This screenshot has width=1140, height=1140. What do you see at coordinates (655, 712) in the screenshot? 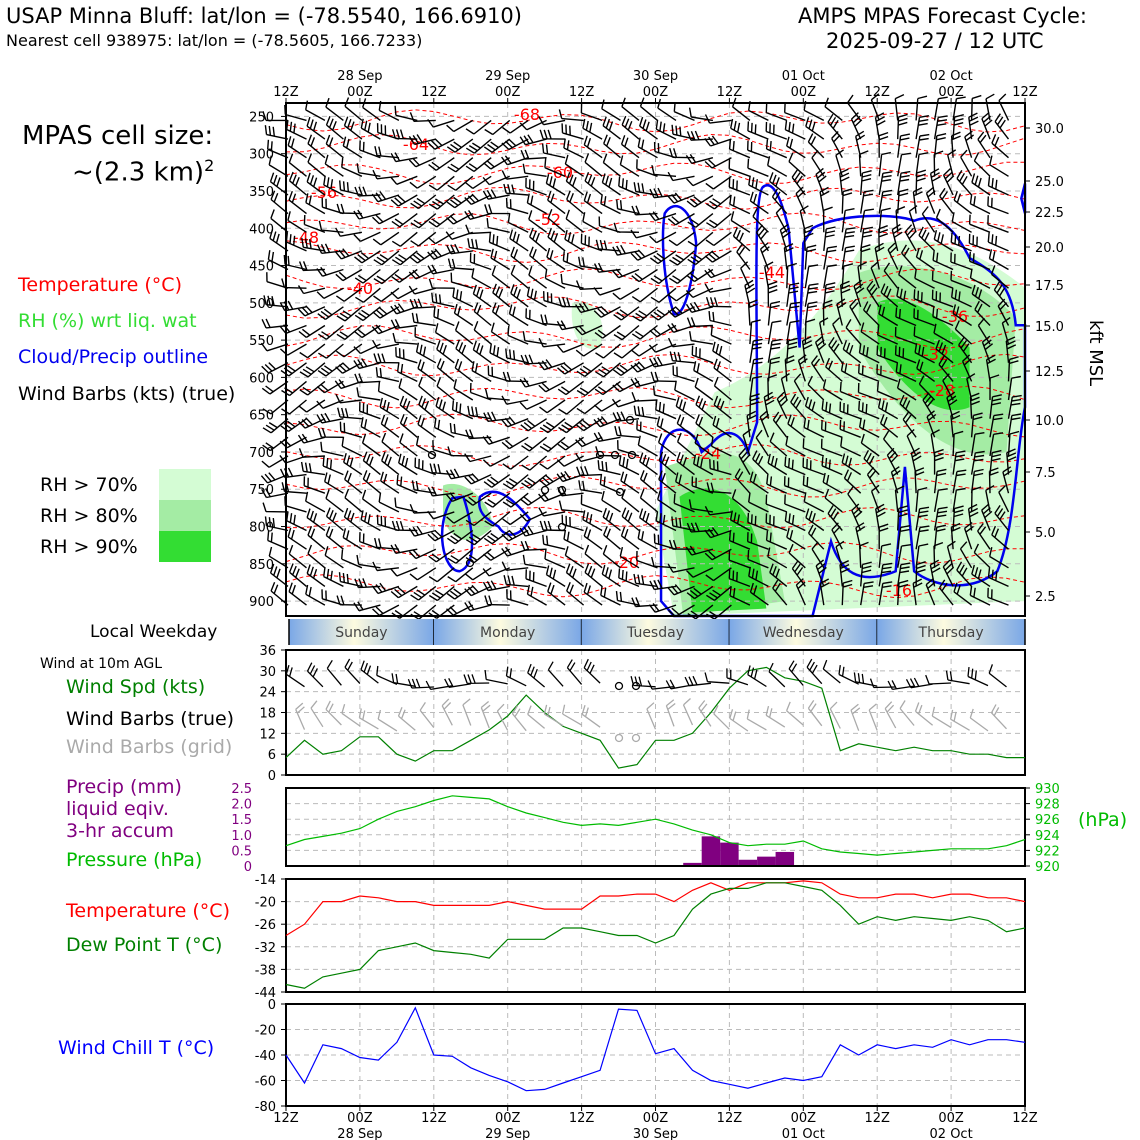
I see `wind-speed-grid` at bounding box center [655, 712].